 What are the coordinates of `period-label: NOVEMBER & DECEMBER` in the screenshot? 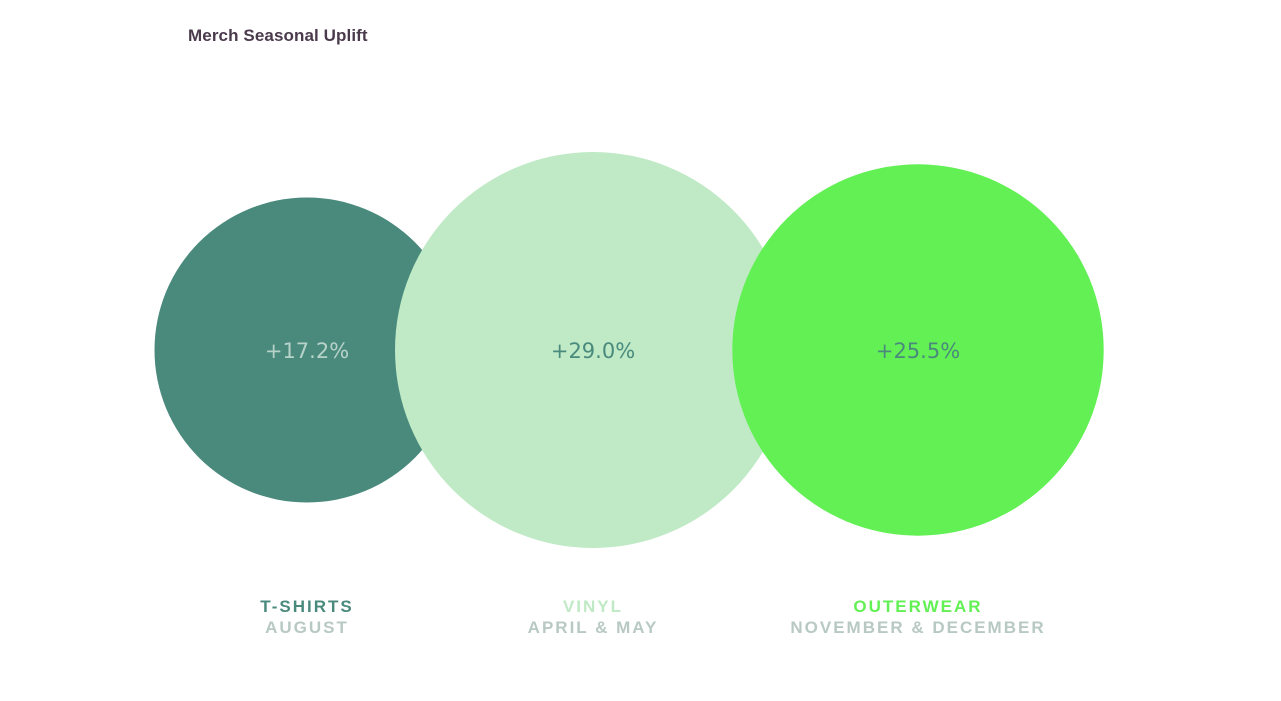 It's located at (917, 627).